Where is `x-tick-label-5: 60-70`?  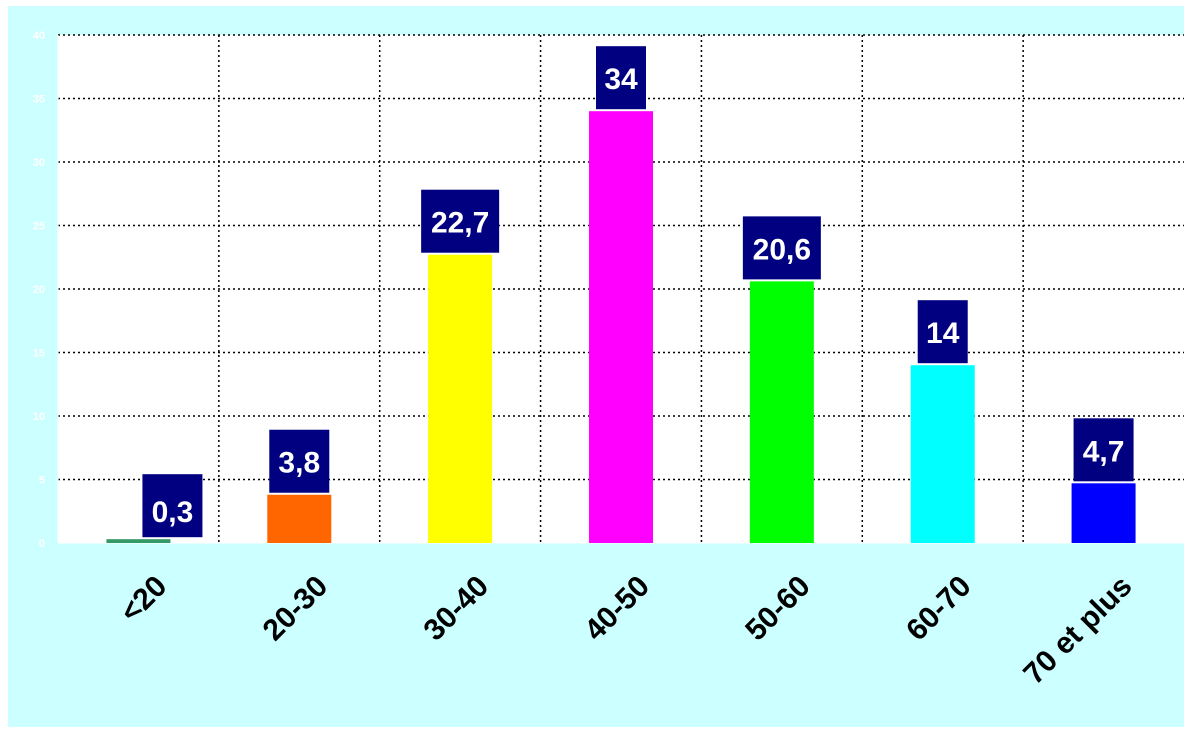
x-tick-label-5: 60-70 is located at coordinates (939, 609).